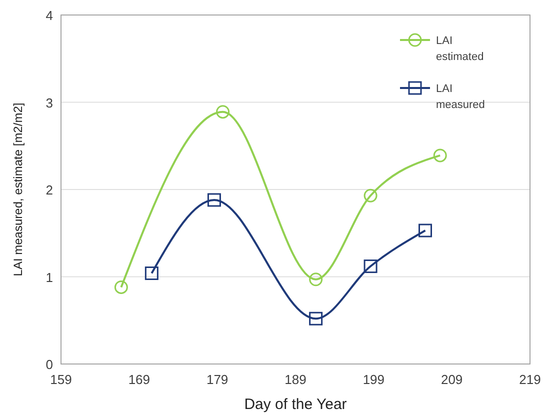  Describe the element at coordinates (49, 364) in the screenshot. I see `y-tick-label: 0` at that location.